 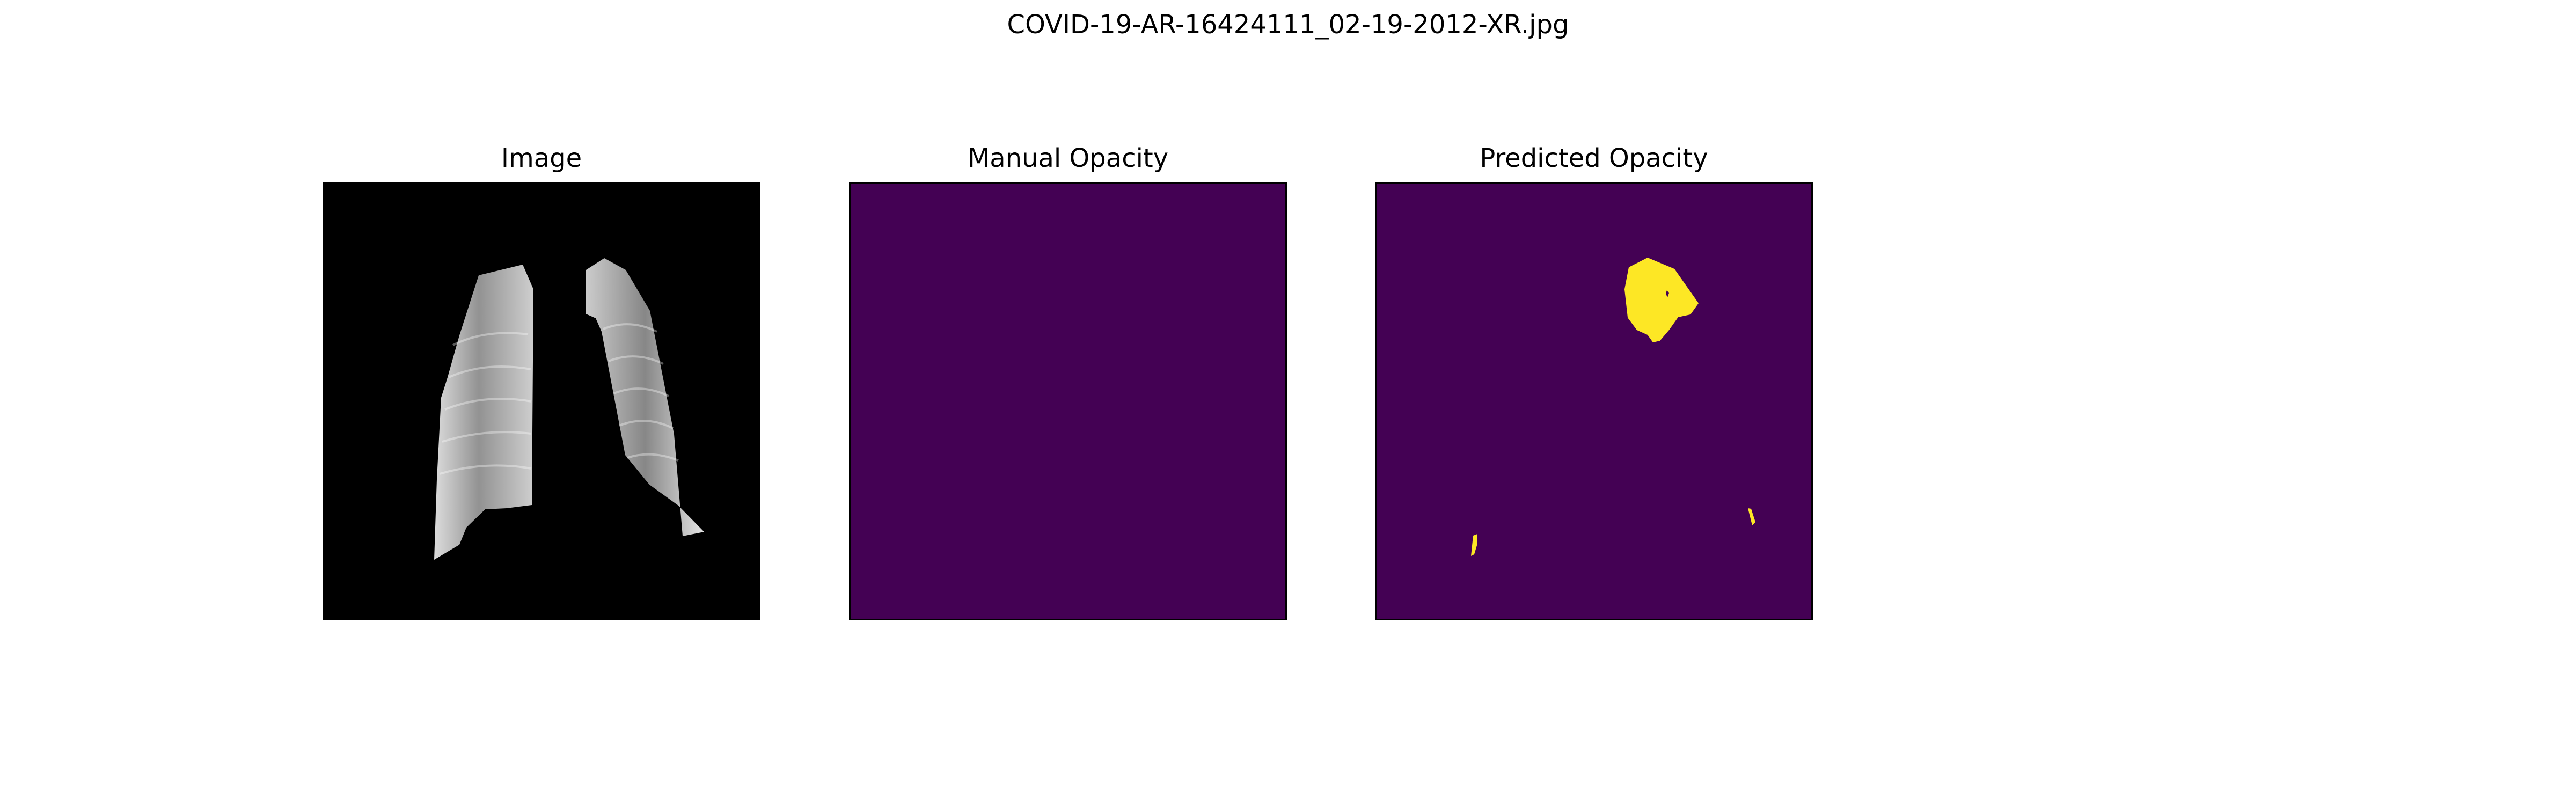 What do you see at coordinates (541, 158) in the screenshot?
I see `image-panel-title: Image` at bounding box center [541, 158].